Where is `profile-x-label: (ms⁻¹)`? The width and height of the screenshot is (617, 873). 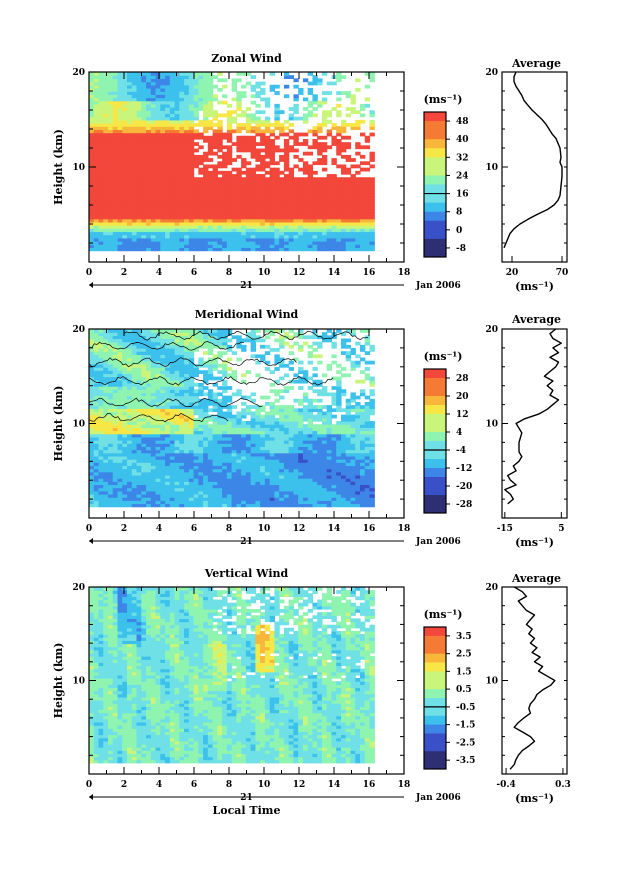
profile-x-label: (ms⁻¹) is located at coordinates (534, 286).